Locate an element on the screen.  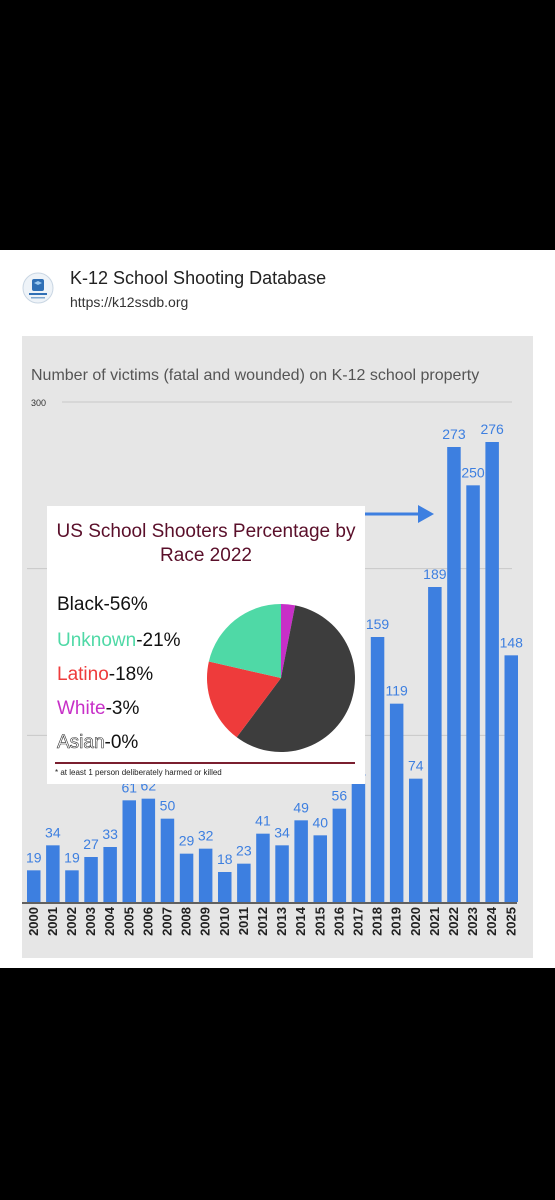
legend-item-black: Black-56% is located at coordinates (102, 605).